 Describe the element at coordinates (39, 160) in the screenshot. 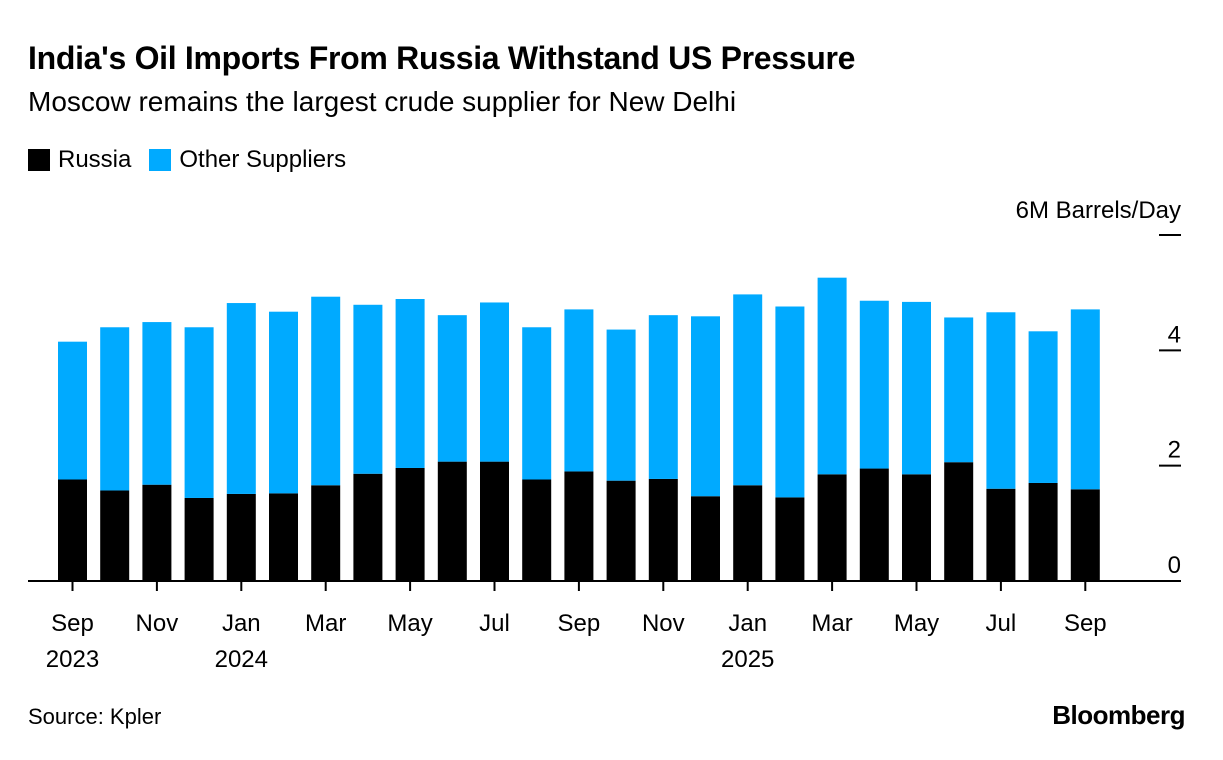

I see `legend-swatch-russia` at that location.